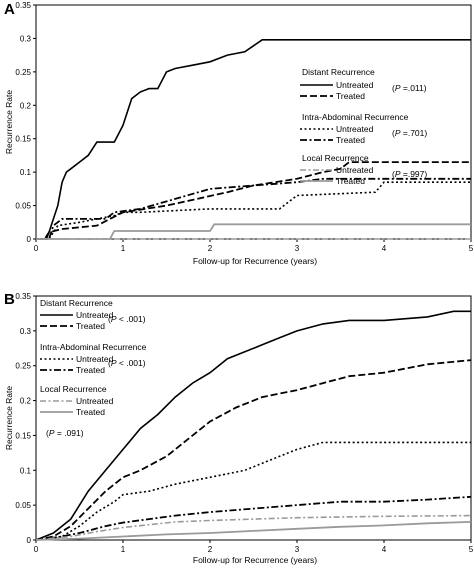  Describe the element at coordinates (65, 433) in the screenshot. I see `p-value: (P = .091)` at that location.